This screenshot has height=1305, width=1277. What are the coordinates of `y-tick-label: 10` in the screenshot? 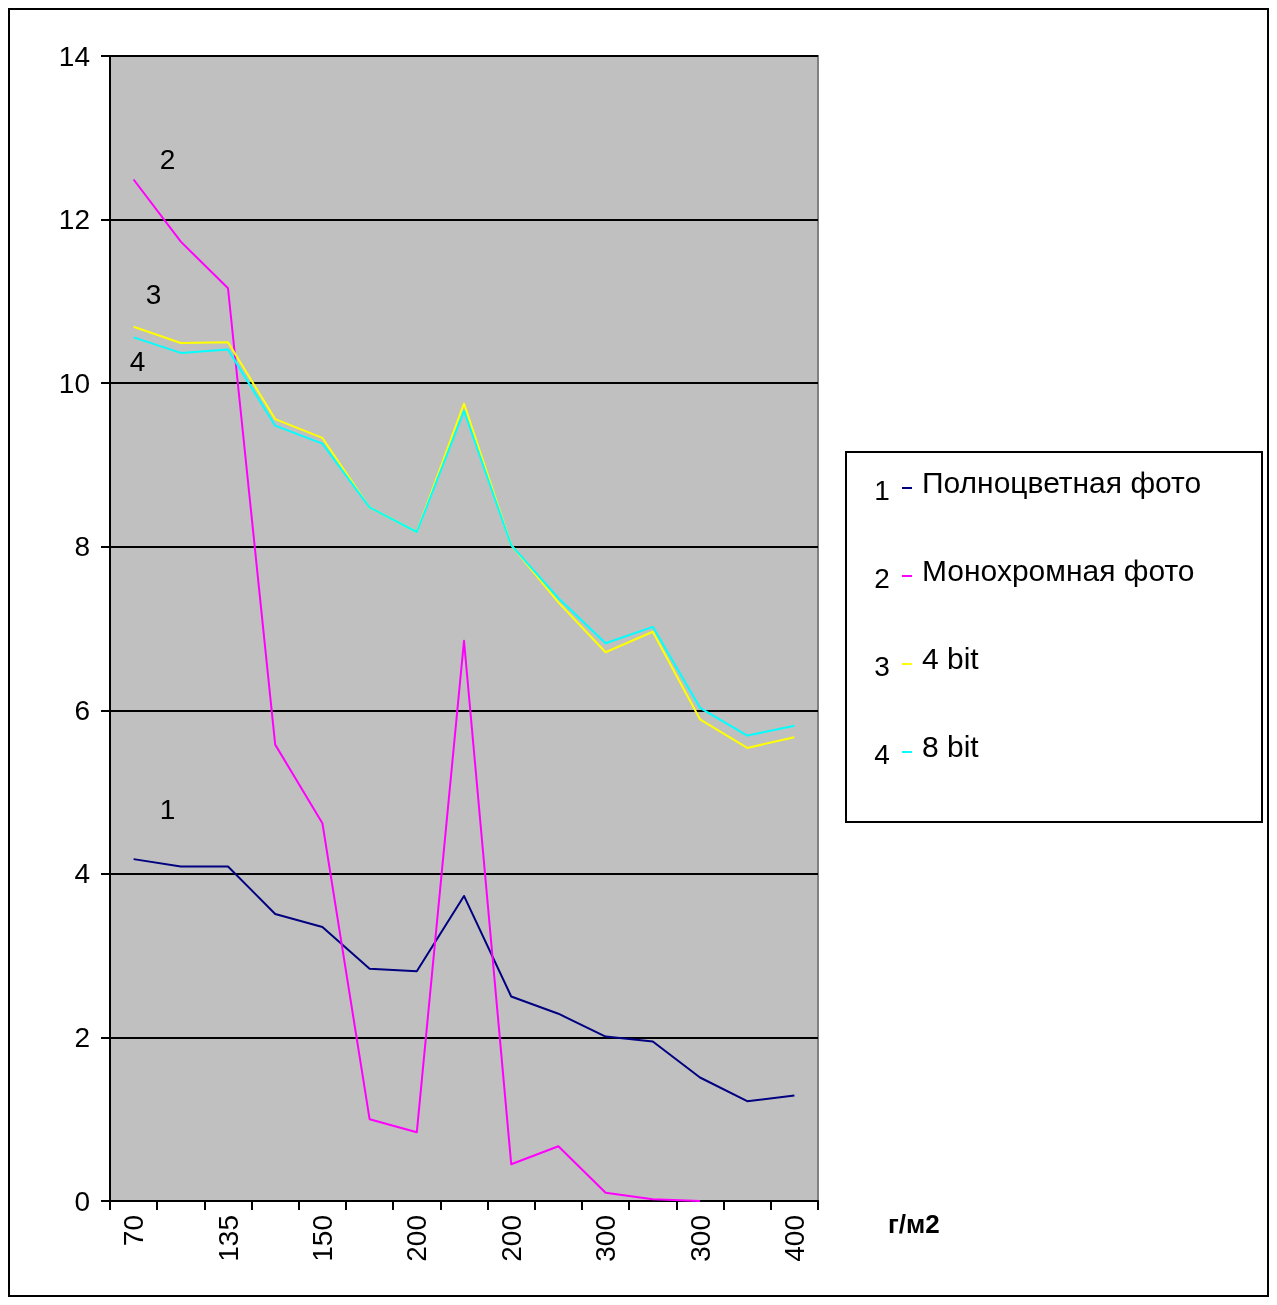 It's located at (74, 383).